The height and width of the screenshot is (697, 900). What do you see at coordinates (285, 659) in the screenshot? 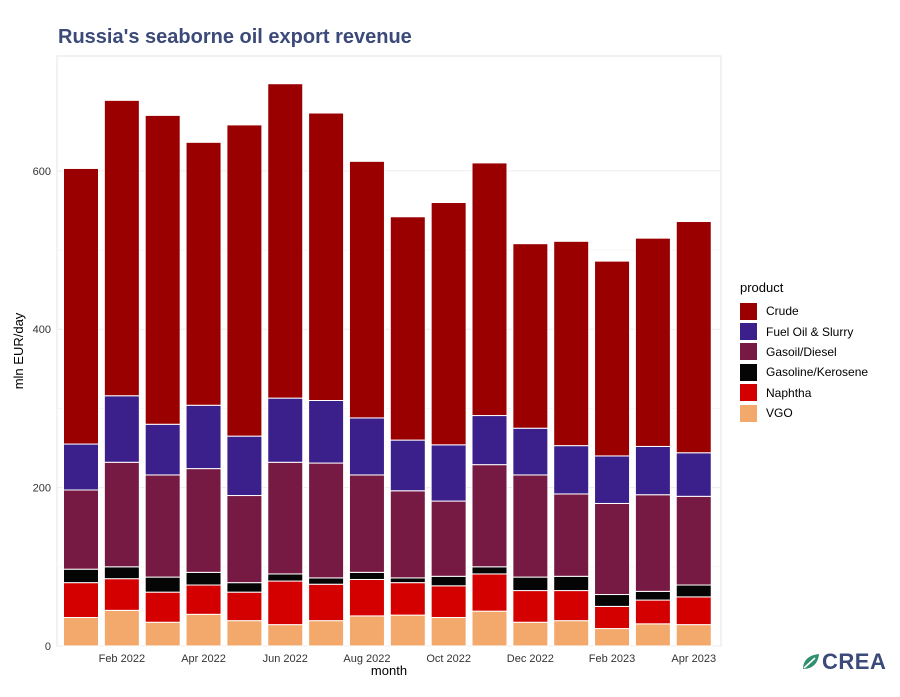
I see `x-tick-label: Jun 2022` at bounding box center [285, 659].